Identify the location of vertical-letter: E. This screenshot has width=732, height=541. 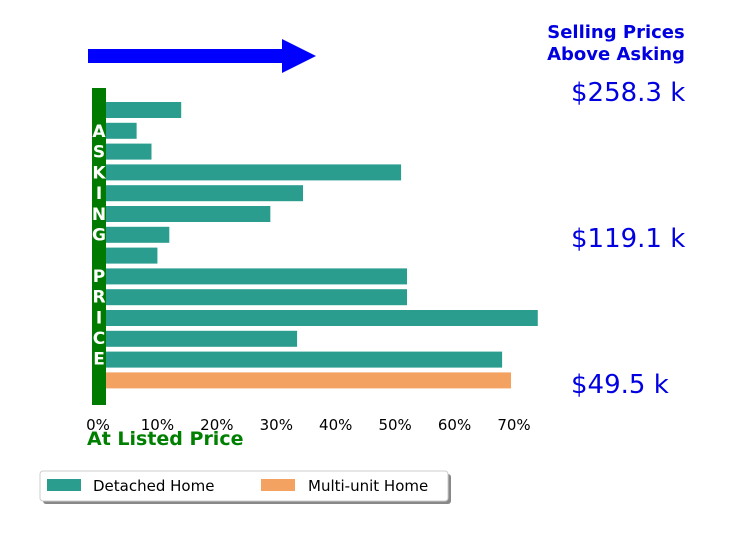
(99, 360).